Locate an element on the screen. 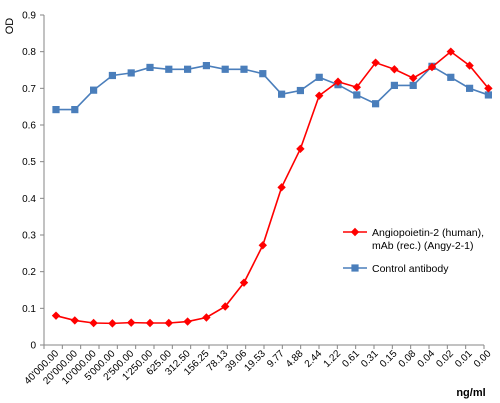 This screenshot has width=500, height=403. x-tick-label: 1.22 is located at coordinates (333, 359).